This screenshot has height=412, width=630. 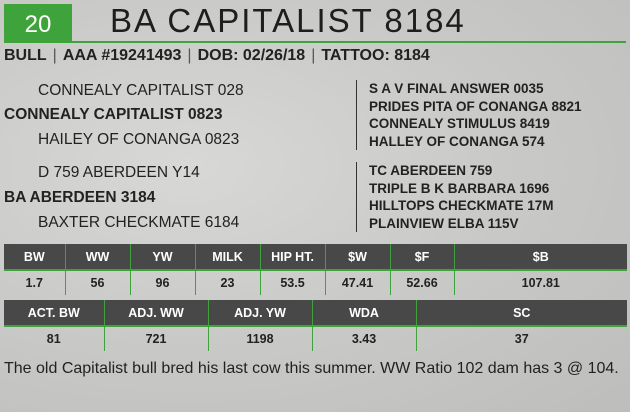 I want to click on epd-header: HIP HT., so click(x=293, y=257).